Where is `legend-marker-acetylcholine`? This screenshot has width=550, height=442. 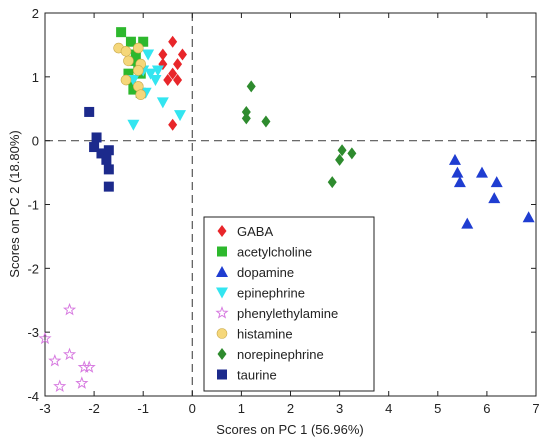
legend-marker-acetylcholine is located at coordinates (222, 251).